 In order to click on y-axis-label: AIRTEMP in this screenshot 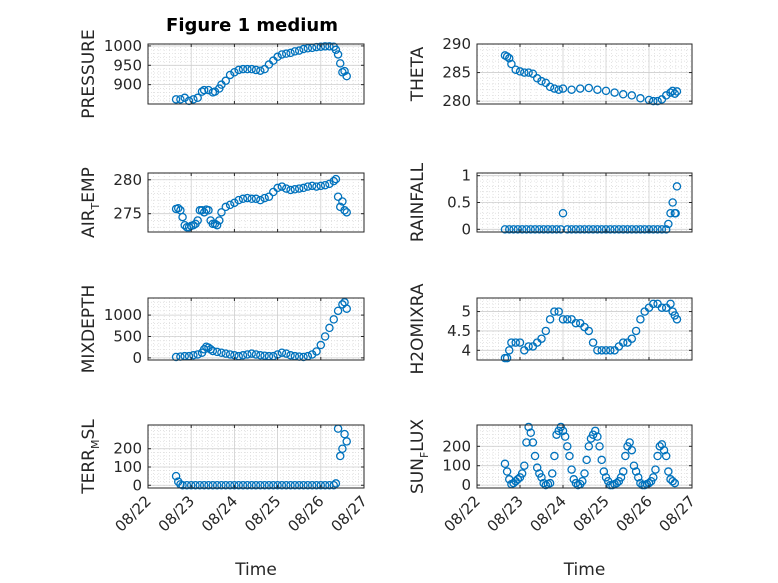, I will do `click(90, 202)`.